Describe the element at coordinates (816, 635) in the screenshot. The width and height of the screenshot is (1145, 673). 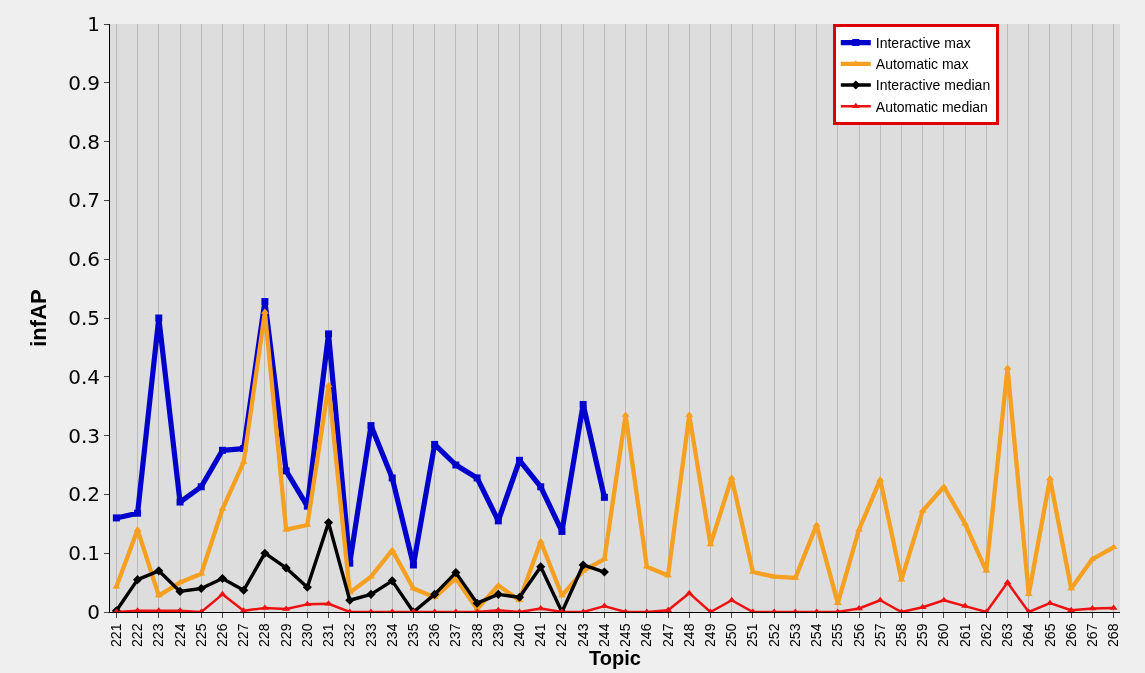
I see `x-tick-label: 254` at that location.